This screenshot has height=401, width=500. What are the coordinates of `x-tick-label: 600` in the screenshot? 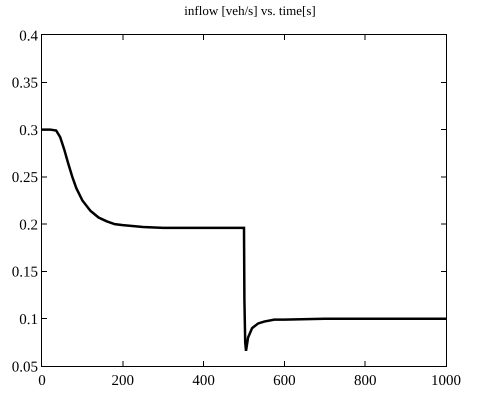 It's located at (284, 381).